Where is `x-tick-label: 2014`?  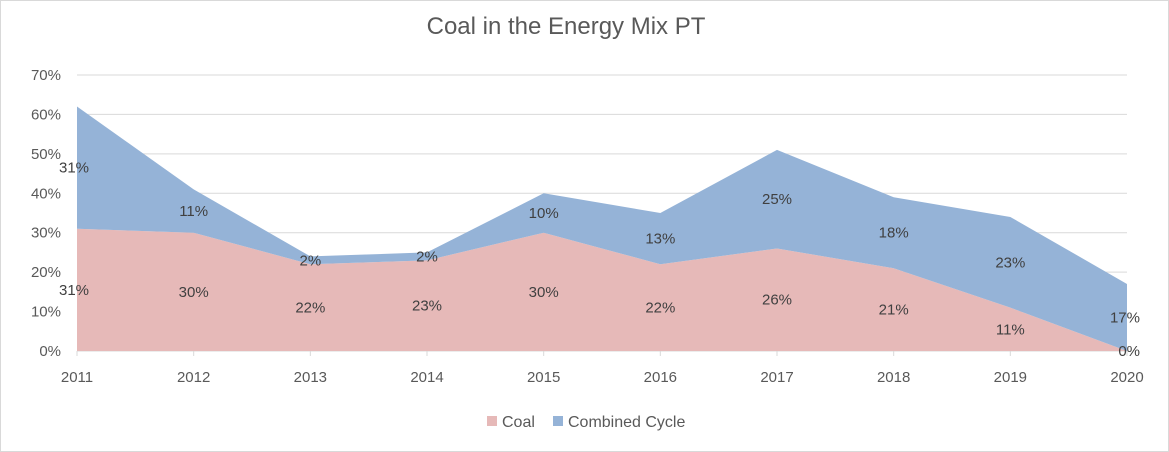 x-tick-label: 2014 is located at coordinates (426, 377).